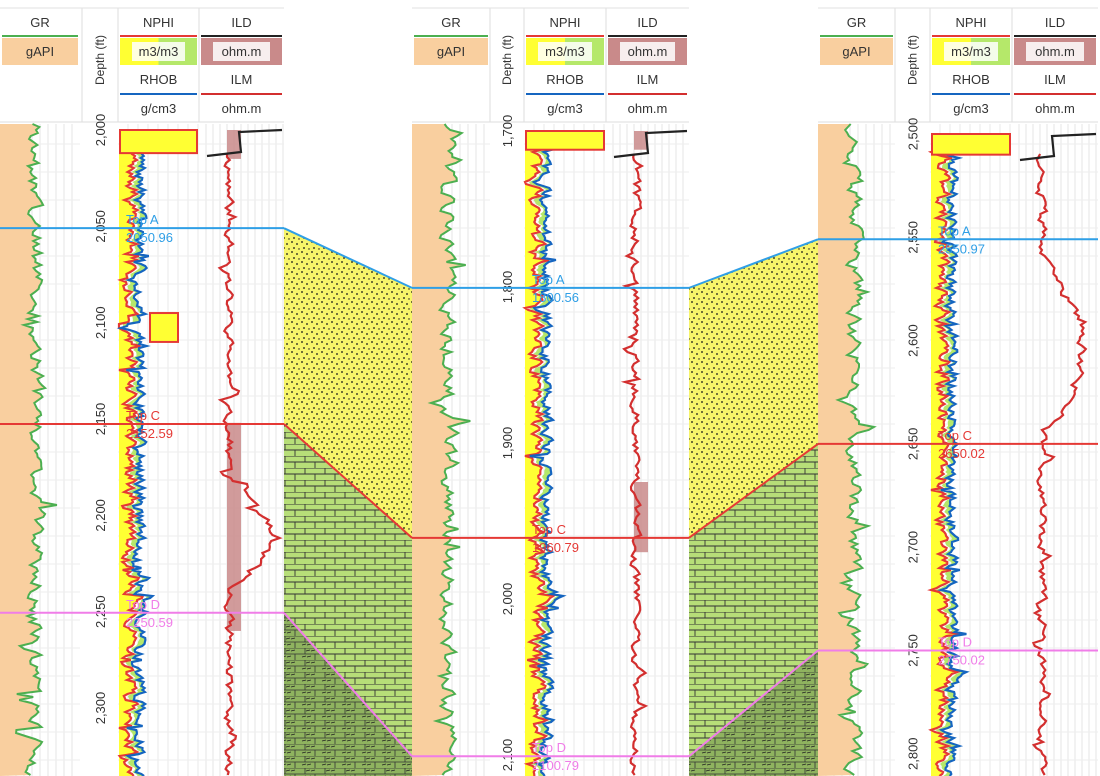  What do you see at coordinates (555, 547) in the screenshot?
I see `formation-top-depth: 1960.79` at bounding box center [555, 547].